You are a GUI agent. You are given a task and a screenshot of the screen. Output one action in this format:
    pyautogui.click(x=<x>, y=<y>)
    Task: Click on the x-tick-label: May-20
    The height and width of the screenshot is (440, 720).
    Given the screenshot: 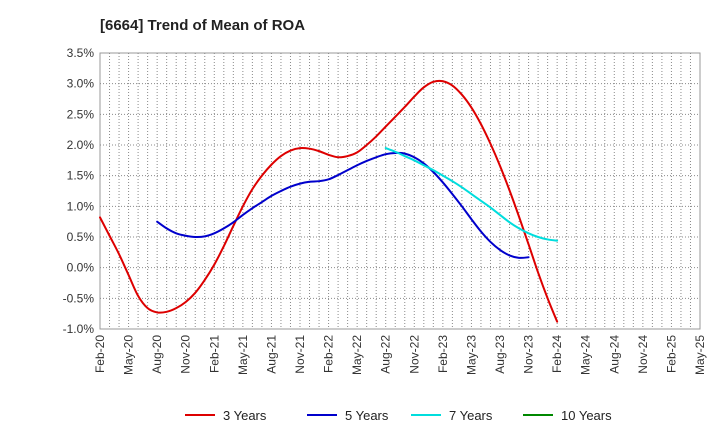 What is the action you would take?
    pyautogui.click(x=129, y=355)
    